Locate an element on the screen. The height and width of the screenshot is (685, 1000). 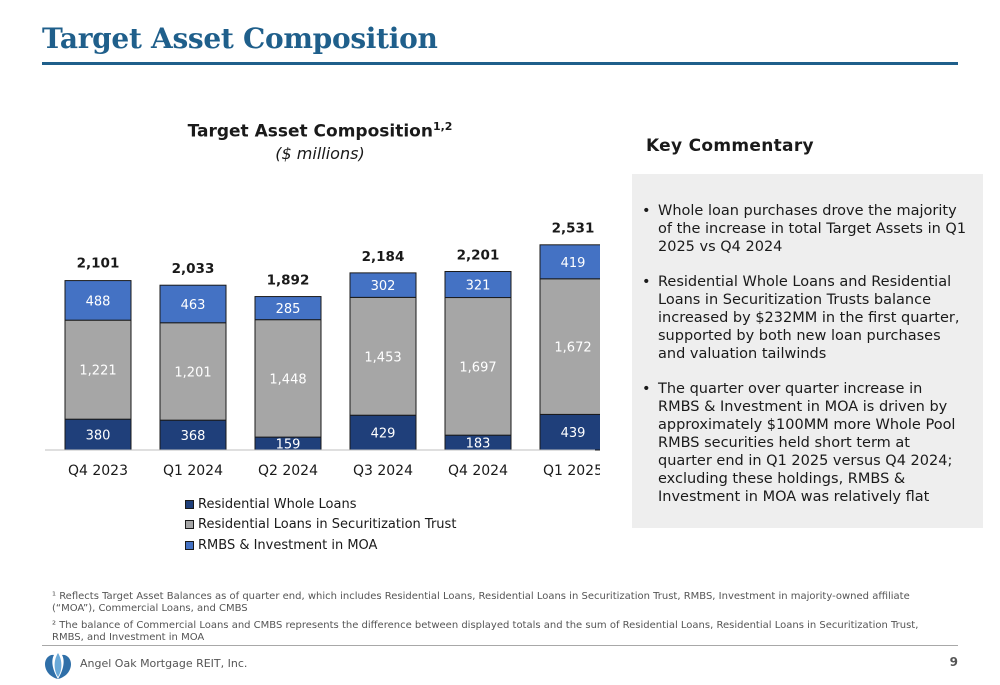
data-label: 419 is located at coordinates (573, 263).